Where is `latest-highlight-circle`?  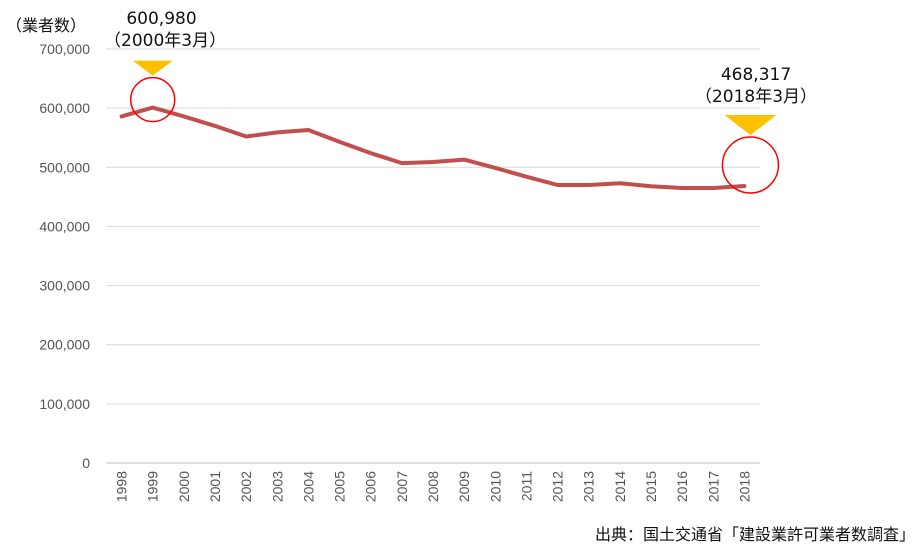 latest-highlight-circle is located at coordinates (750, 165).